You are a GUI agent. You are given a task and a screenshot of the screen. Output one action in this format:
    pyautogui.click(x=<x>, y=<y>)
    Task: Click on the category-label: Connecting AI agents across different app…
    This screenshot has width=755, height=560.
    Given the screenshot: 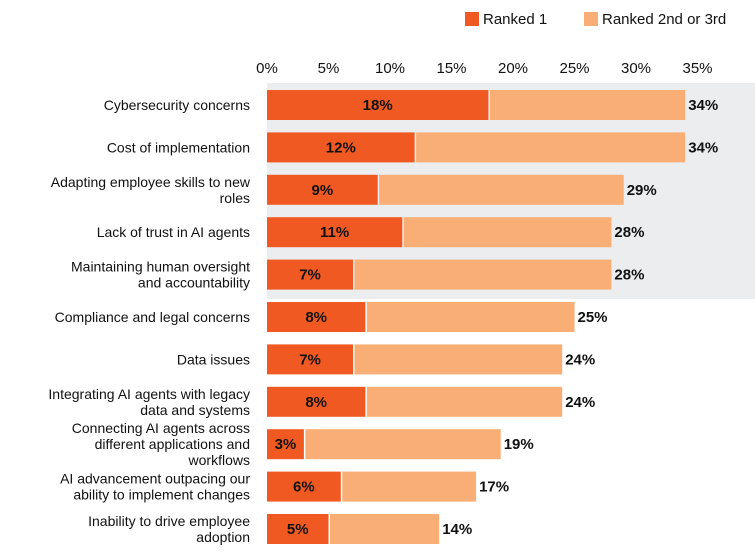 What is the action you would take?
    pyautogui.click(x=161, y=444)
    